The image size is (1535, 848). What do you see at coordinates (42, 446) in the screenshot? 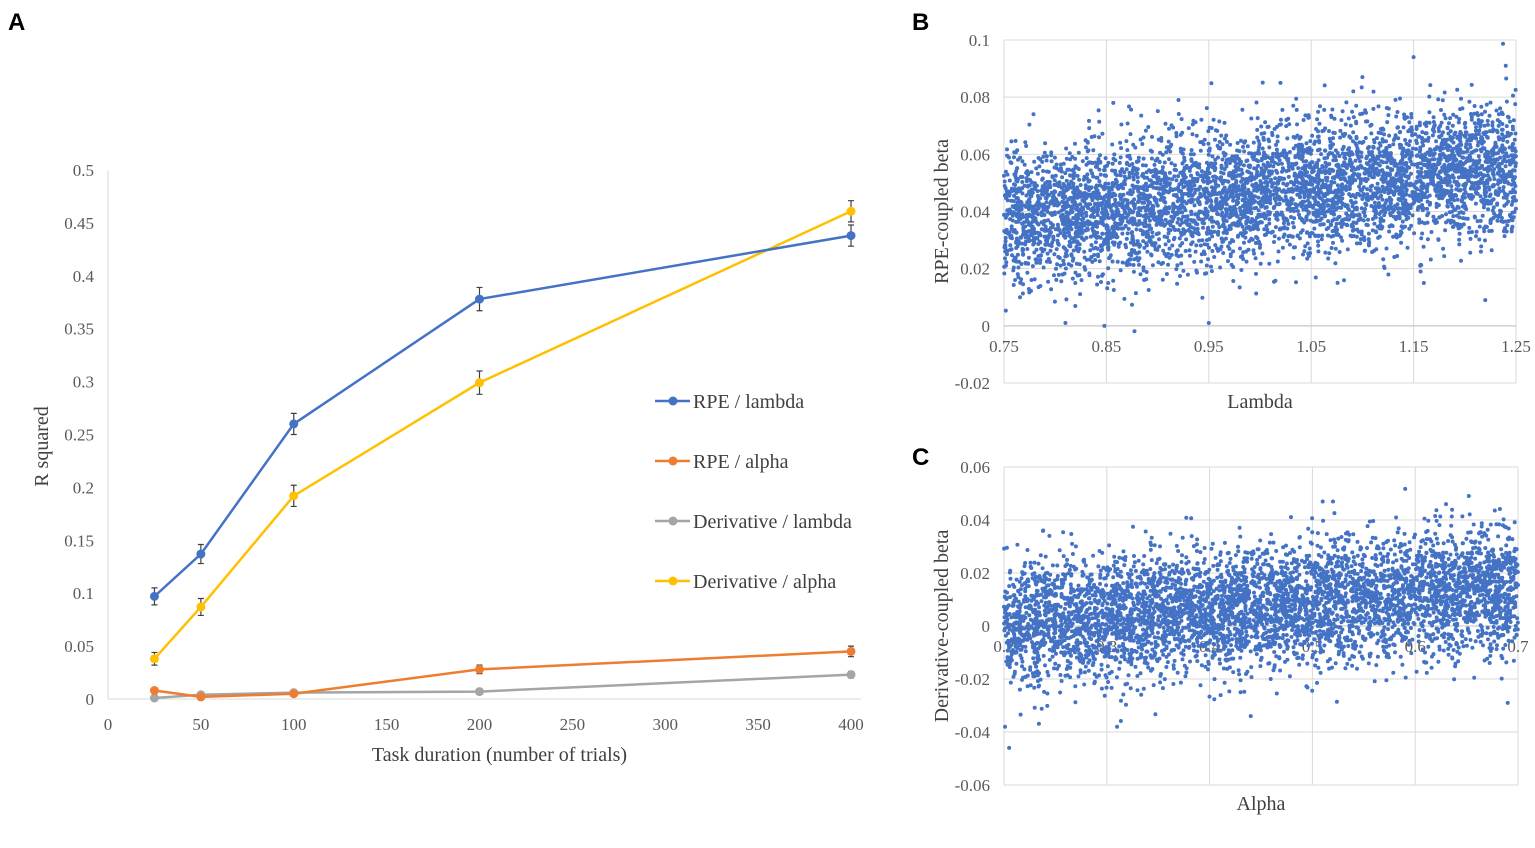
I see `y-axis-title: R squared` at bounding box center [42, 446].